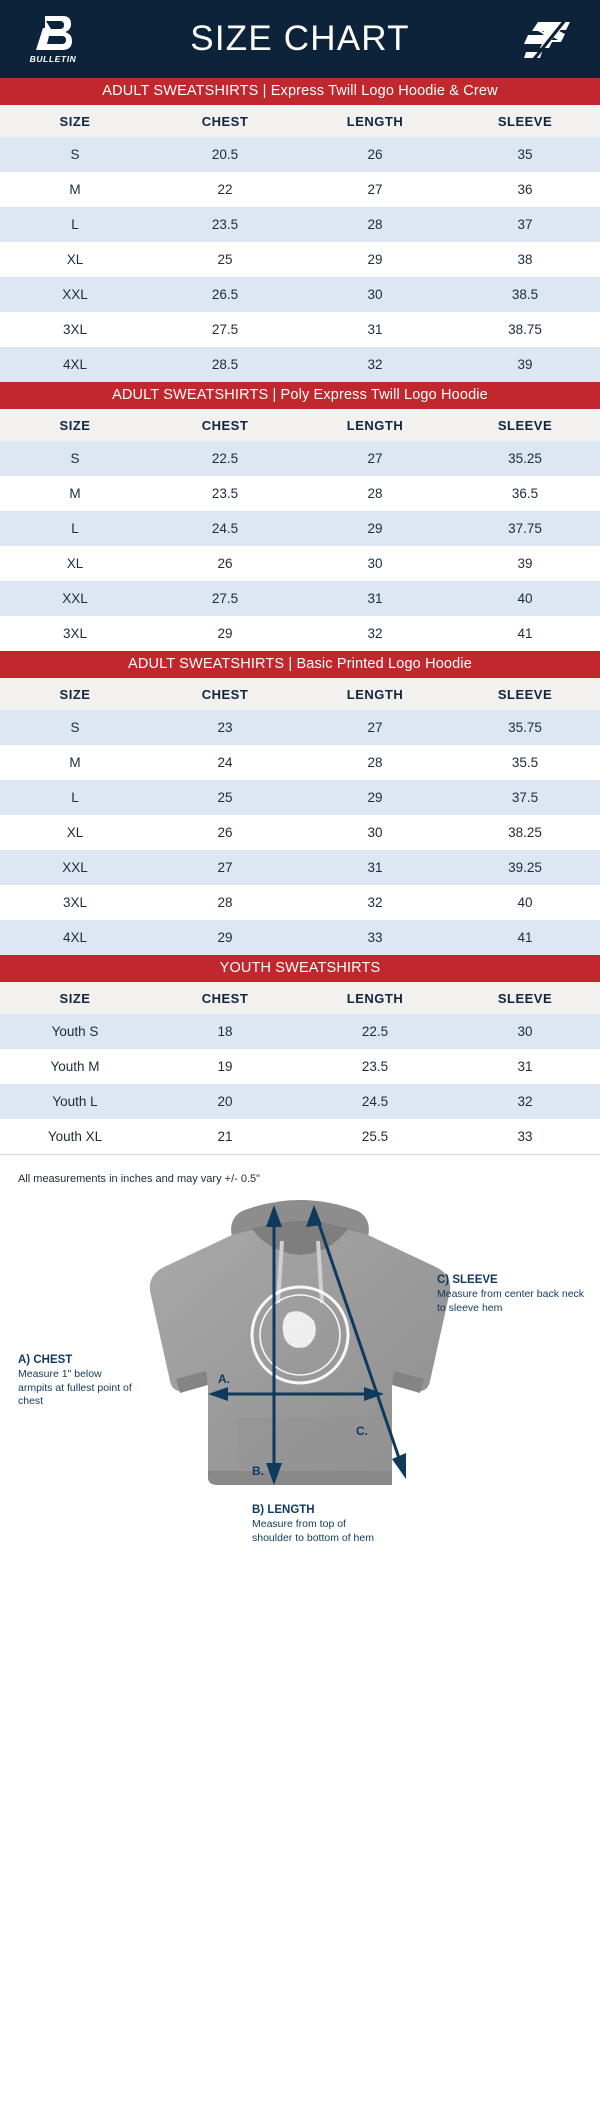  I want to click on table-row: XL 25 29 38, so click(300, 259).